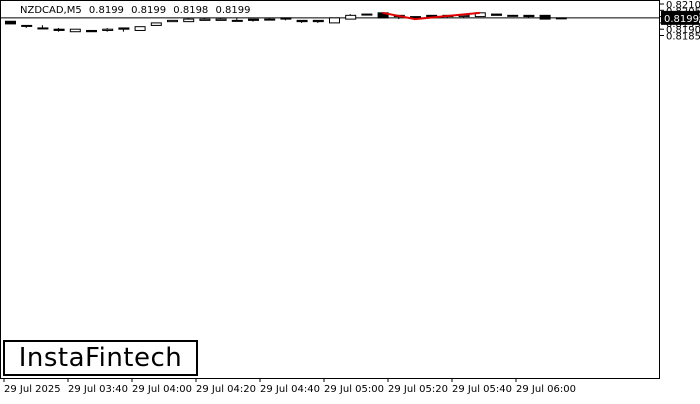 Image resolution: width=700 pixels, height=404 pixels. What do you see at coordinates (418, 389) in the screenshot?
I see `x-tick-label: 29 Jul 05:20` at bounding box center [418, 389].